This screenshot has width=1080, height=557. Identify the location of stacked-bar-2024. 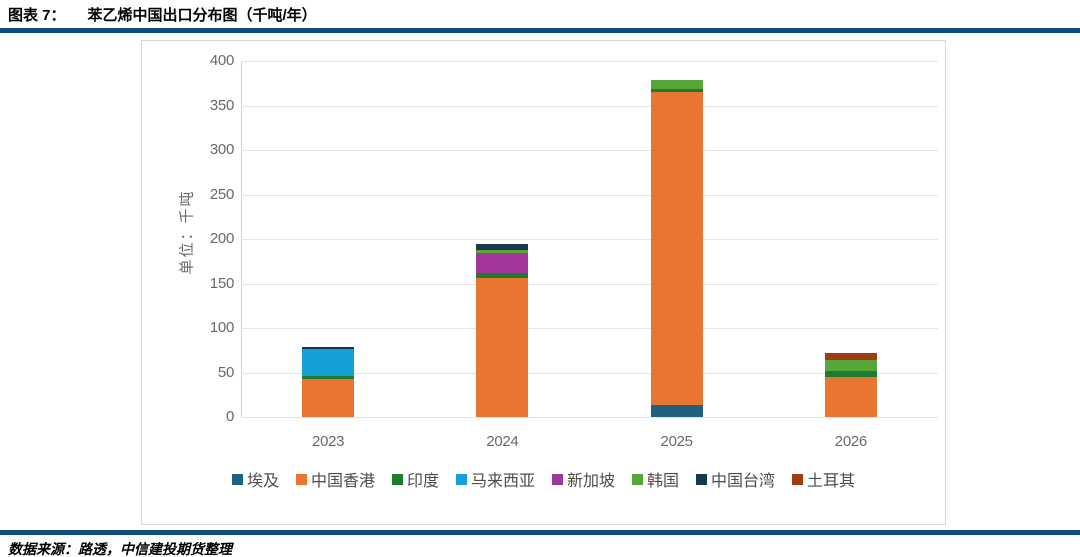
(502, 330).